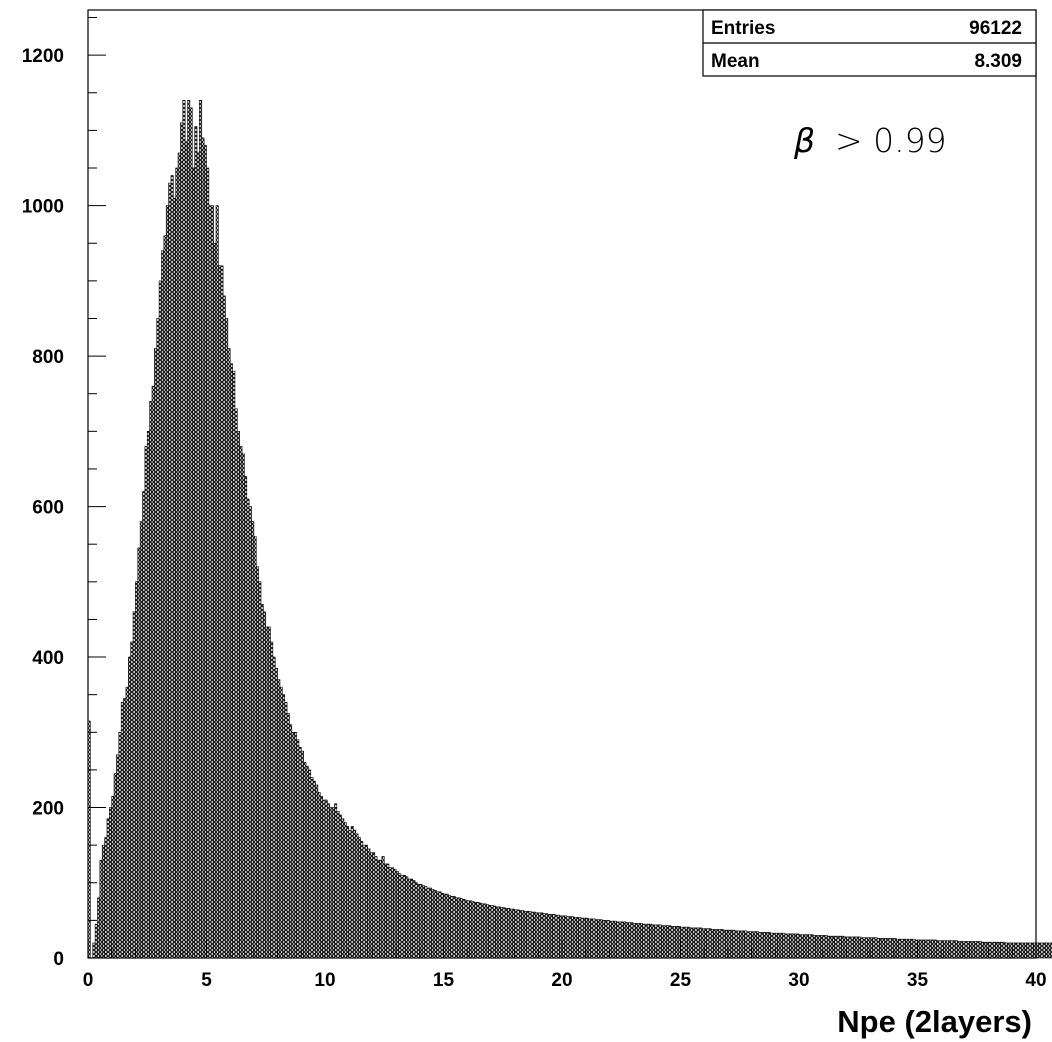 This screenshot has width=1052, height=1042. What do you see at coordinates (869, 43) in the screenshot?
I see `stats-box: Entries 96122 Mean 8.309` at bounding box center [869, 43].